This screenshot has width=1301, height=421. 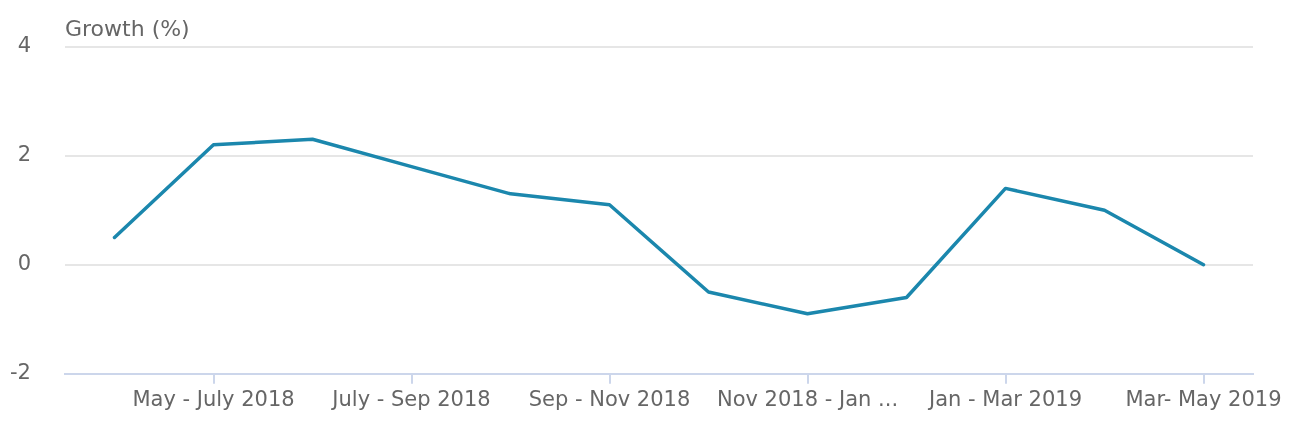 I want to click on y-tick-label: 4, so click(x=24, y=45).